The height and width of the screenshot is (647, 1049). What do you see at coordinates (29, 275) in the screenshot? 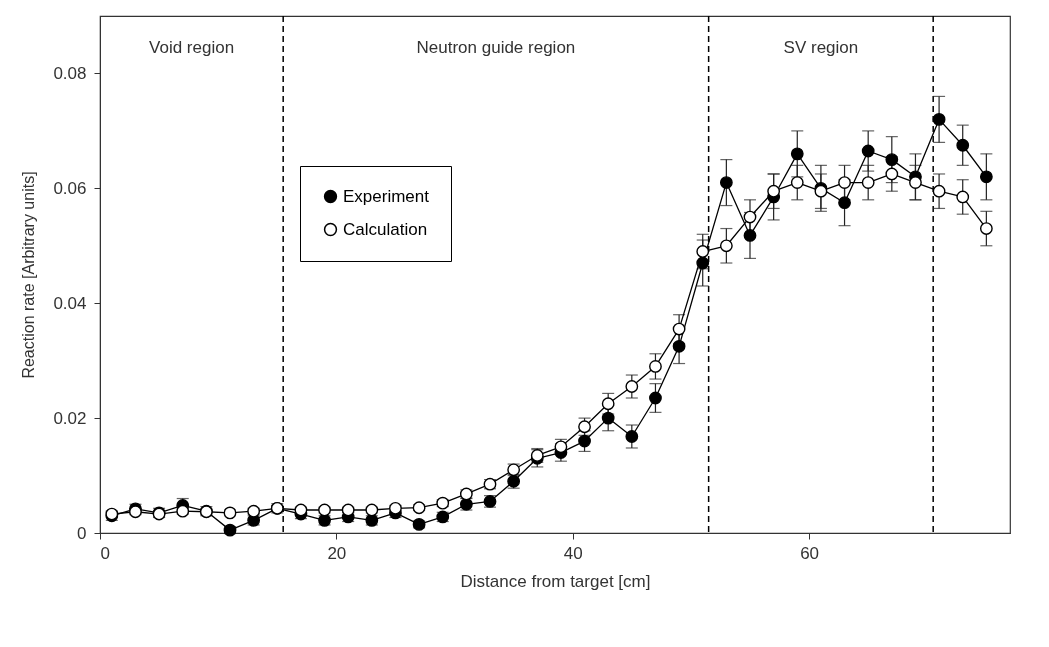
I see `y-axis-title: Reaction rate [Arbitrary units]` at bounding box center [29, 275].